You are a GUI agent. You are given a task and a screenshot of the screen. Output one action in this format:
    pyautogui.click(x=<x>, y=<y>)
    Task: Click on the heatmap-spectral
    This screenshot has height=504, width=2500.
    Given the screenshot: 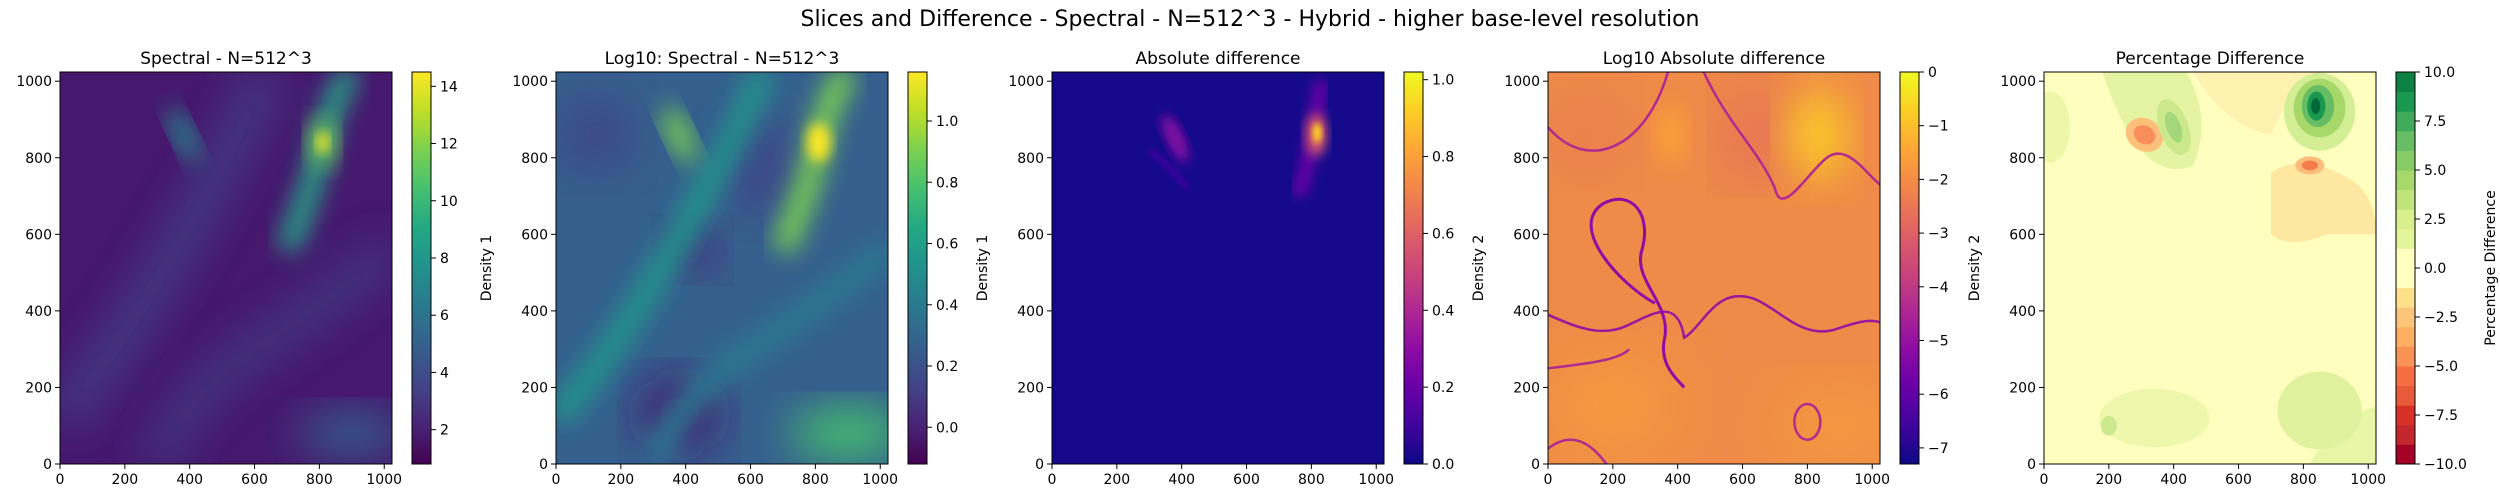 What is the action you would take?
    pyautogui.click(x=226, y=268)
    